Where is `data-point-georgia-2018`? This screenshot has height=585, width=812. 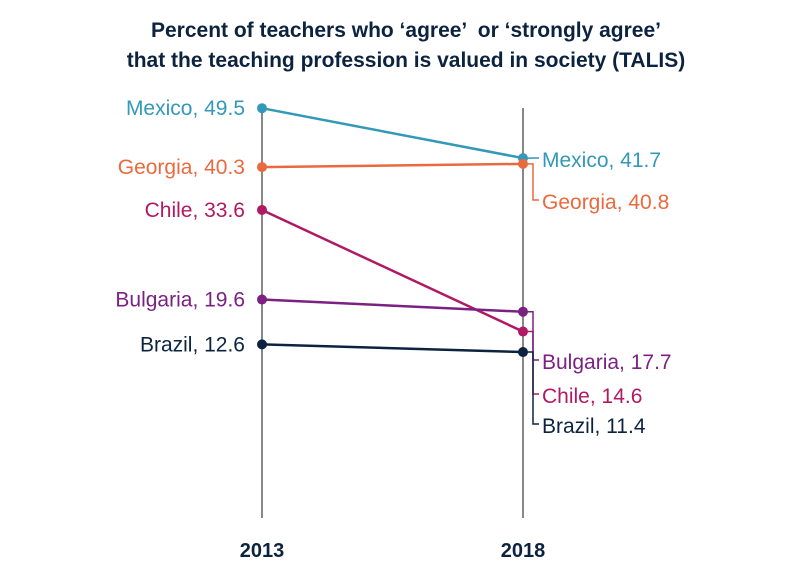
data-point-georgia-2018 is located at coordinates (523, 163).